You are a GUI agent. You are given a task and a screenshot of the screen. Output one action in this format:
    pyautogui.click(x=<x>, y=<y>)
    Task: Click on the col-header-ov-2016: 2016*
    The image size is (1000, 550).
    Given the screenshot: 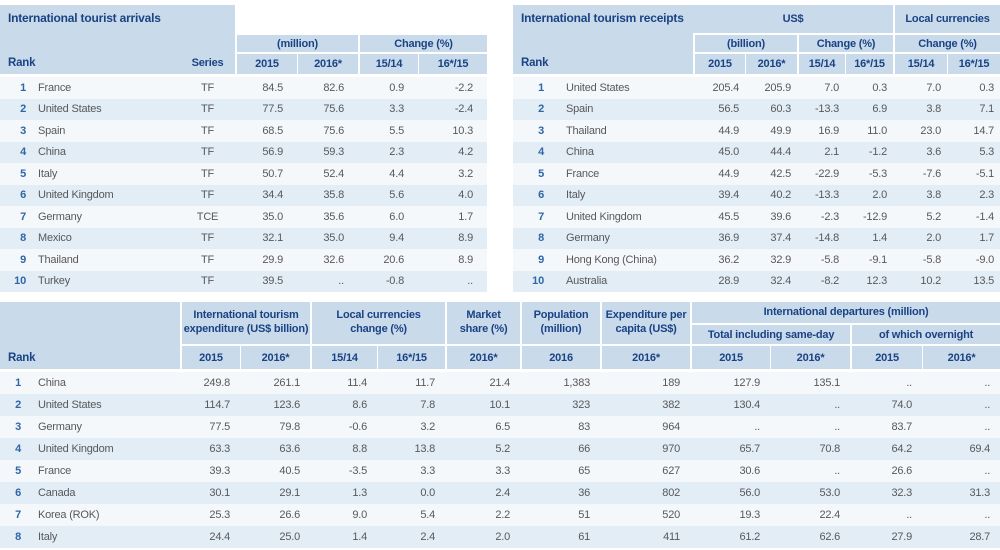 What is the action you would take?
    pyautogui.click(x=961, y=358)
    